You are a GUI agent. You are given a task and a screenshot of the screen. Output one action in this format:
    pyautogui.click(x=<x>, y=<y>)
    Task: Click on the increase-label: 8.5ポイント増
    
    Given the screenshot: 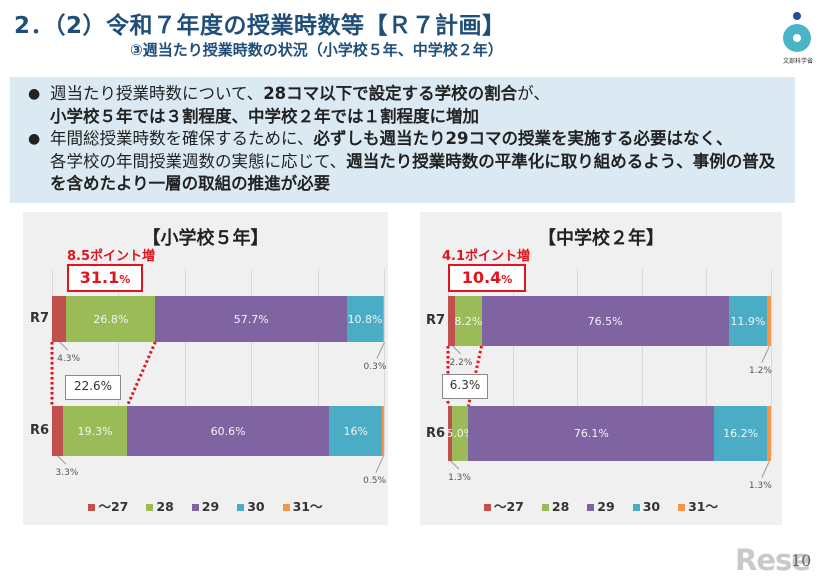 What is the action you would take?
    pyautogui.click(x=111, y=256)
    